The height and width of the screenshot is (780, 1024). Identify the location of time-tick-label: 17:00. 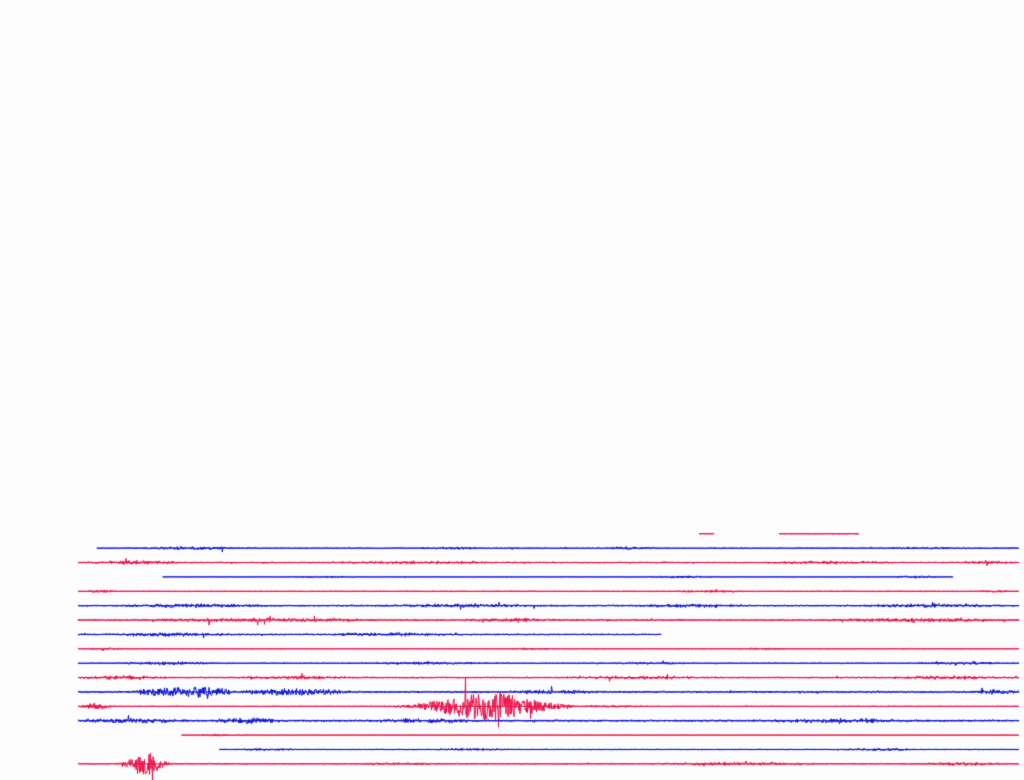
(54, 576).